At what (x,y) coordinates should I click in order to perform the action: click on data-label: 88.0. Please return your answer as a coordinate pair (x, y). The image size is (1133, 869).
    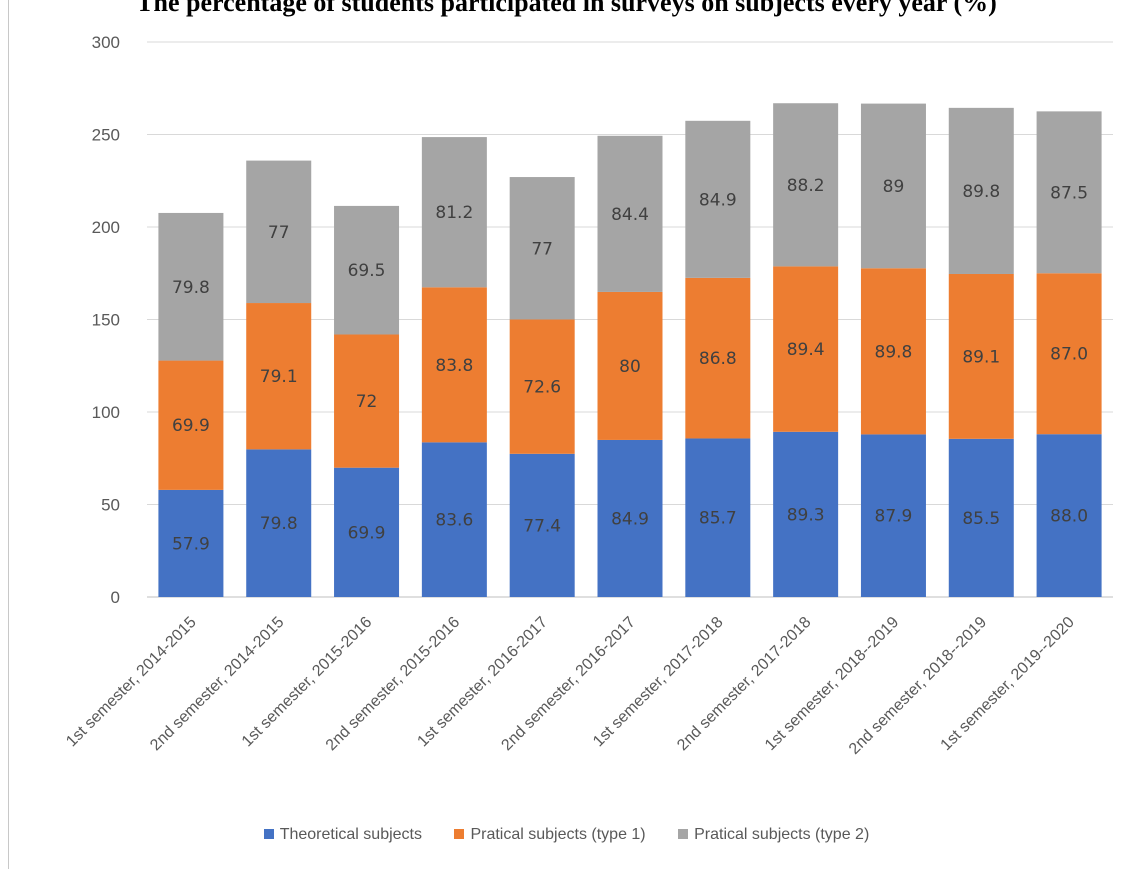
    Looking at the image, I should click on (1069, 517).